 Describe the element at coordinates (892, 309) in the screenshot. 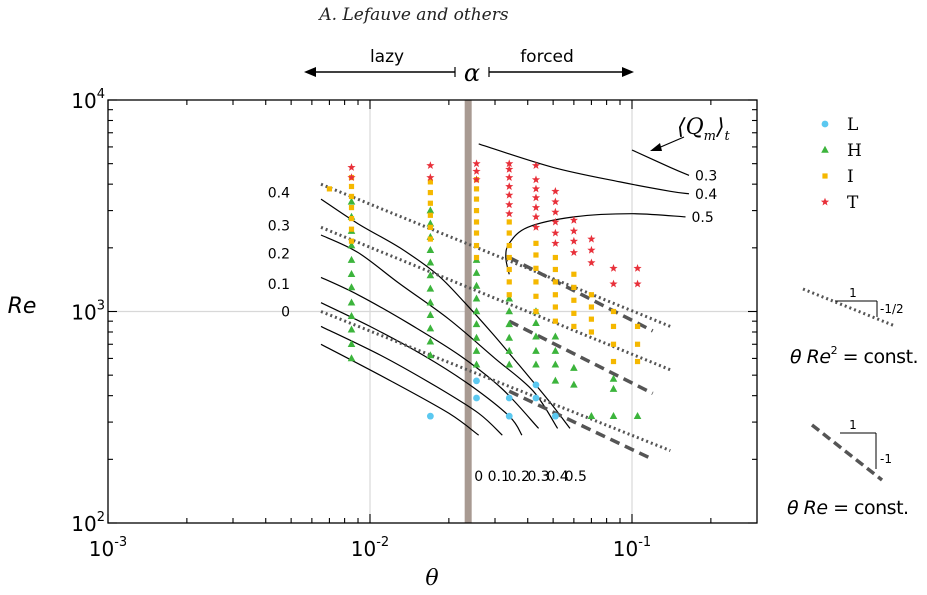

I see `slope-half-den: -1/2` at that location.